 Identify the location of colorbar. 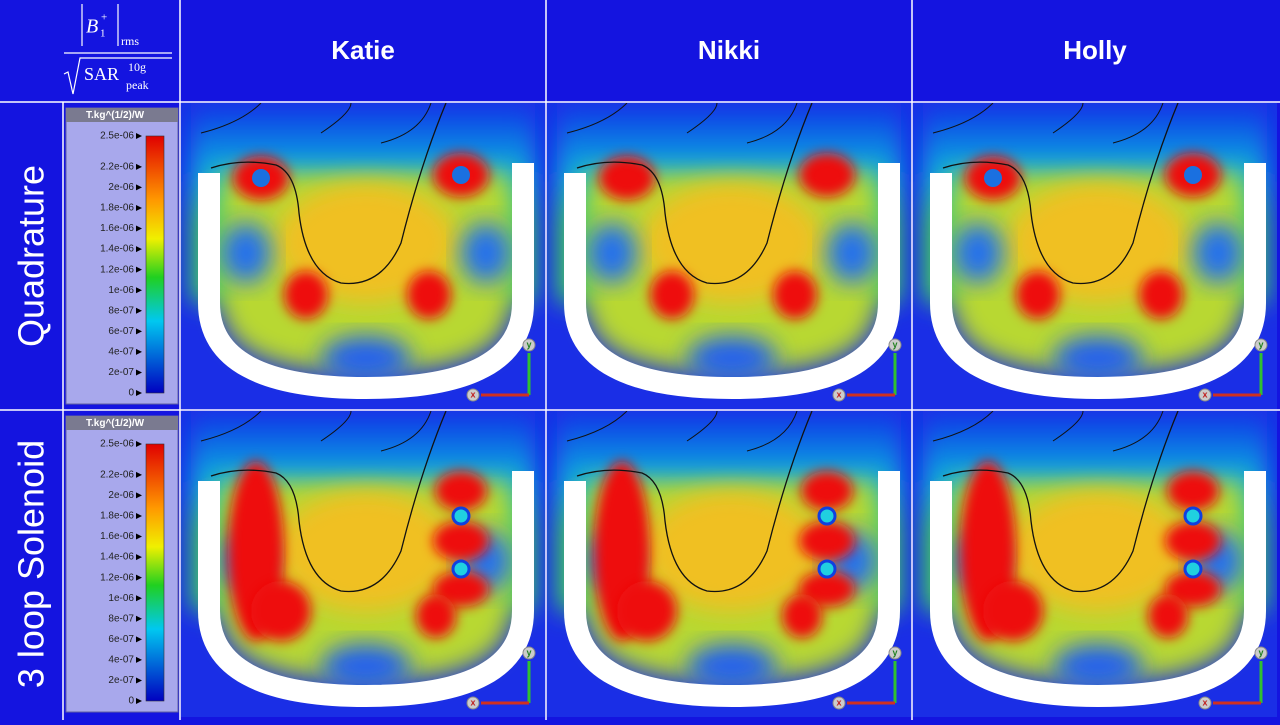
(155, 264).